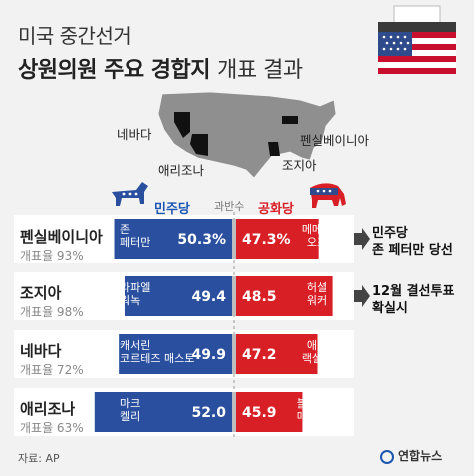  Describe the element at coordinates (276, 209) in the screenshot. I see `legend-rep: 공화당` at that location.